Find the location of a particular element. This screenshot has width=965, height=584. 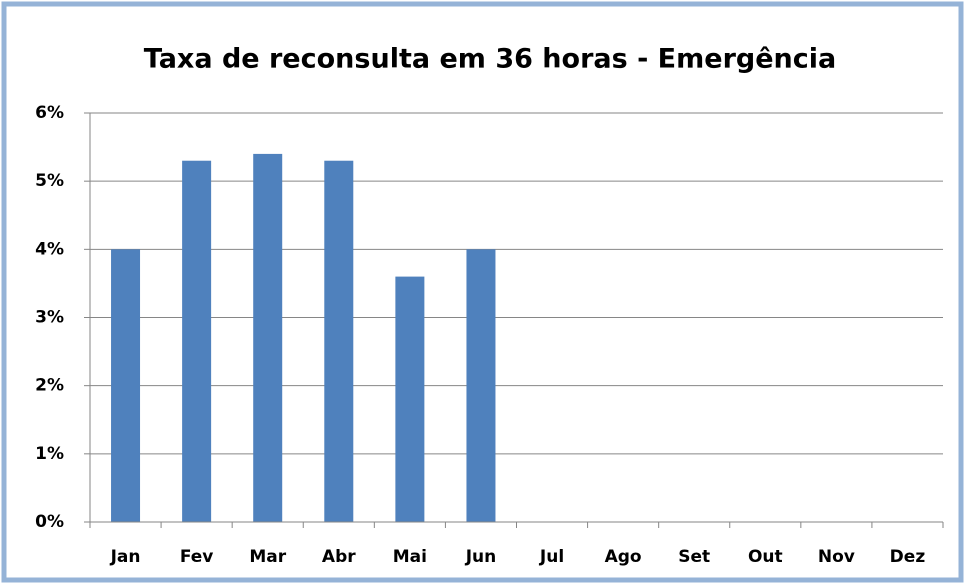

x-tick-label: Abr is located at coordinates (339, 557).